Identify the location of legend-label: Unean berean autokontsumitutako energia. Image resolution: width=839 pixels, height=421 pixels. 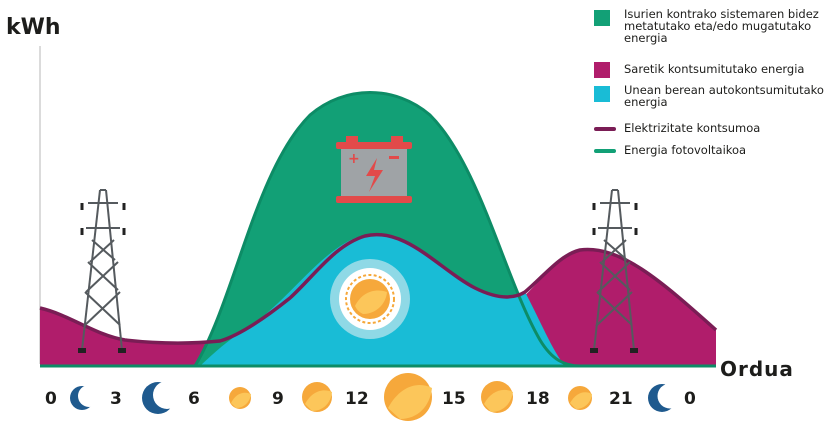
(724, 96).